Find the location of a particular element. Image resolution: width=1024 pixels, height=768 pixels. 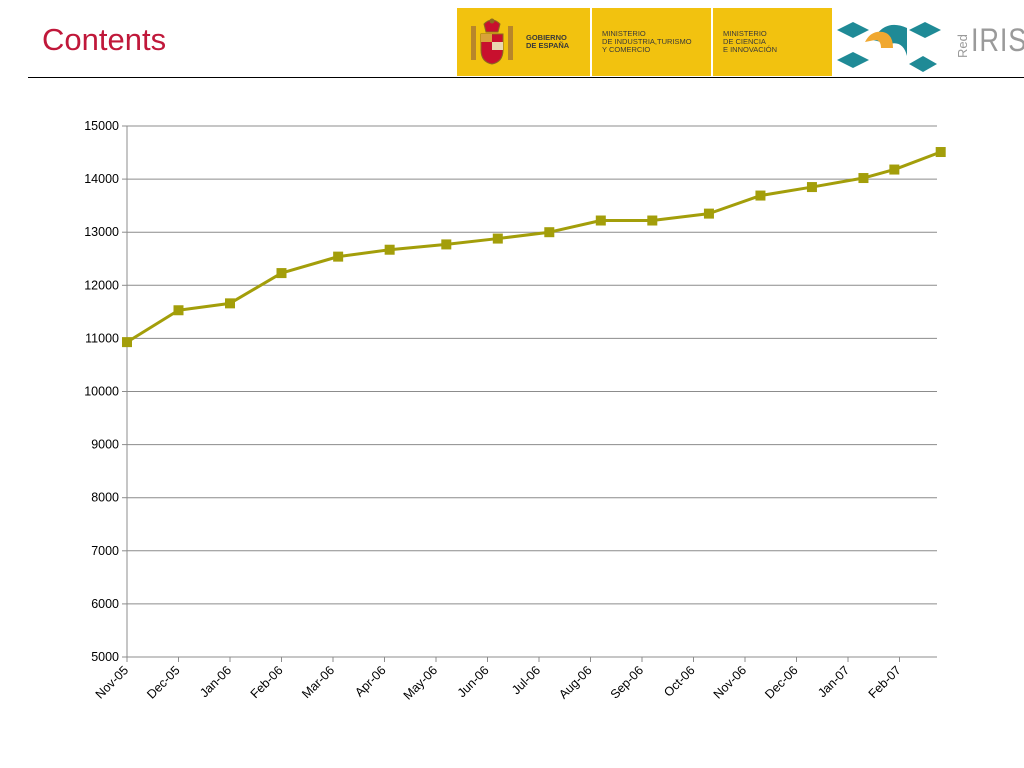

x-tick-label: Apr-06 is located at coordinates (370, 681).